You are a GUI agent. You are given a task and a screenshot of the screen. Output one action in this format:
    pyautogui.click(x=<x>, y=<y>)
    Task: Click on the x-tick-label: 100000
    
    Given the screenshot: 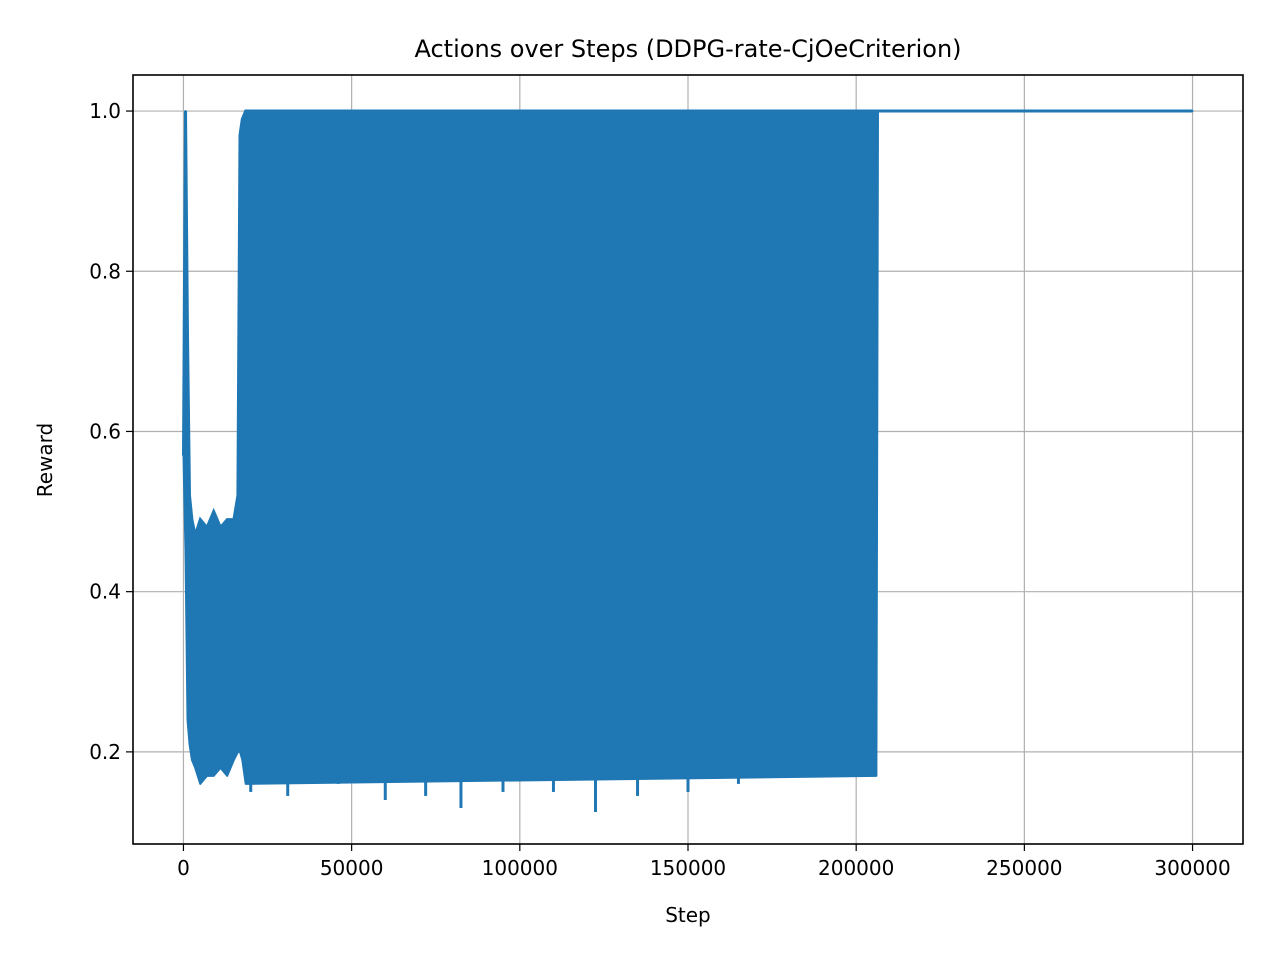 What is the action you would take?
    pyautogui.click(x=520, y=868)
    